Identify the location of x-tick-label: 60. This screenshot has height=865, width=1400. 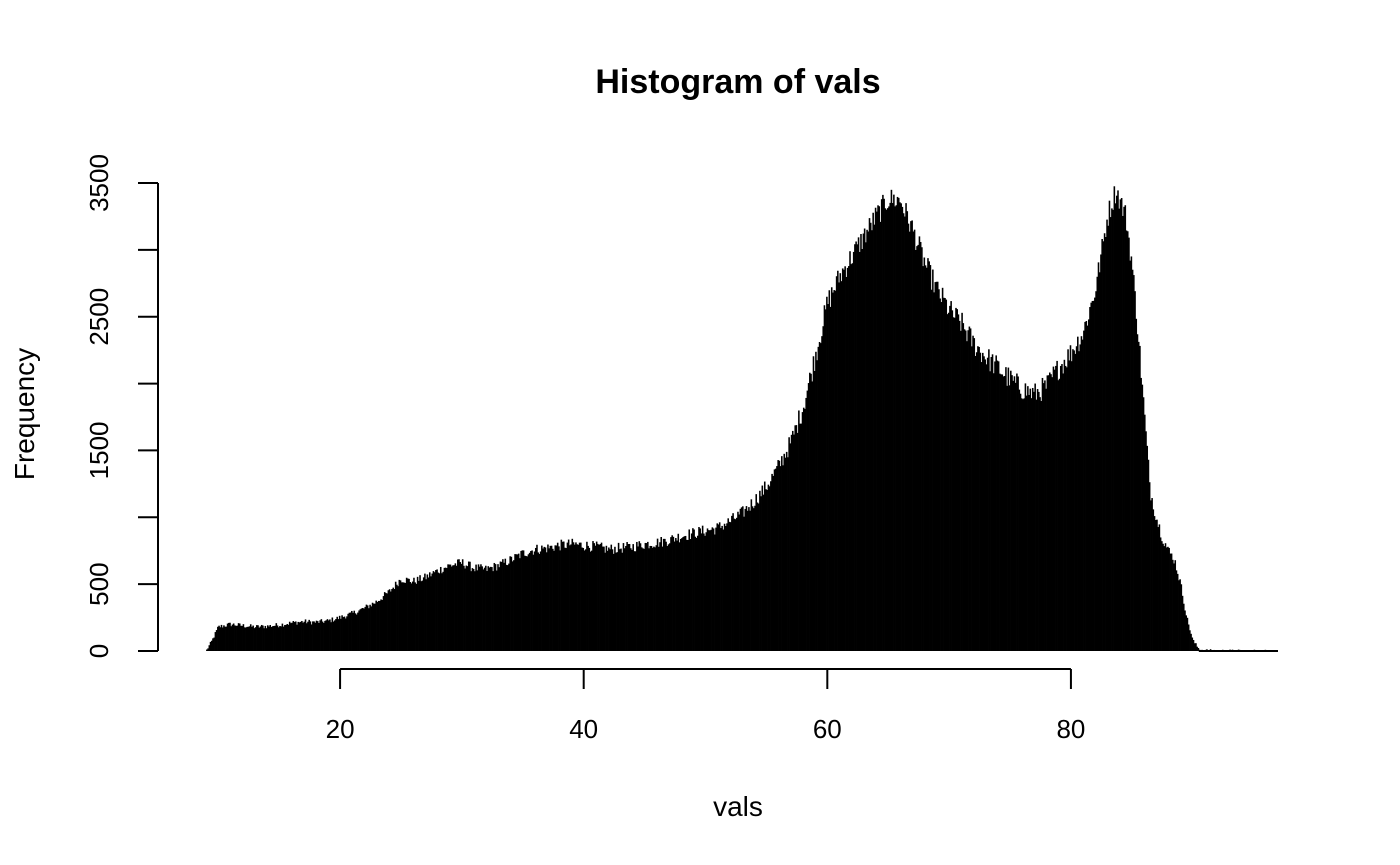
(827, 729).